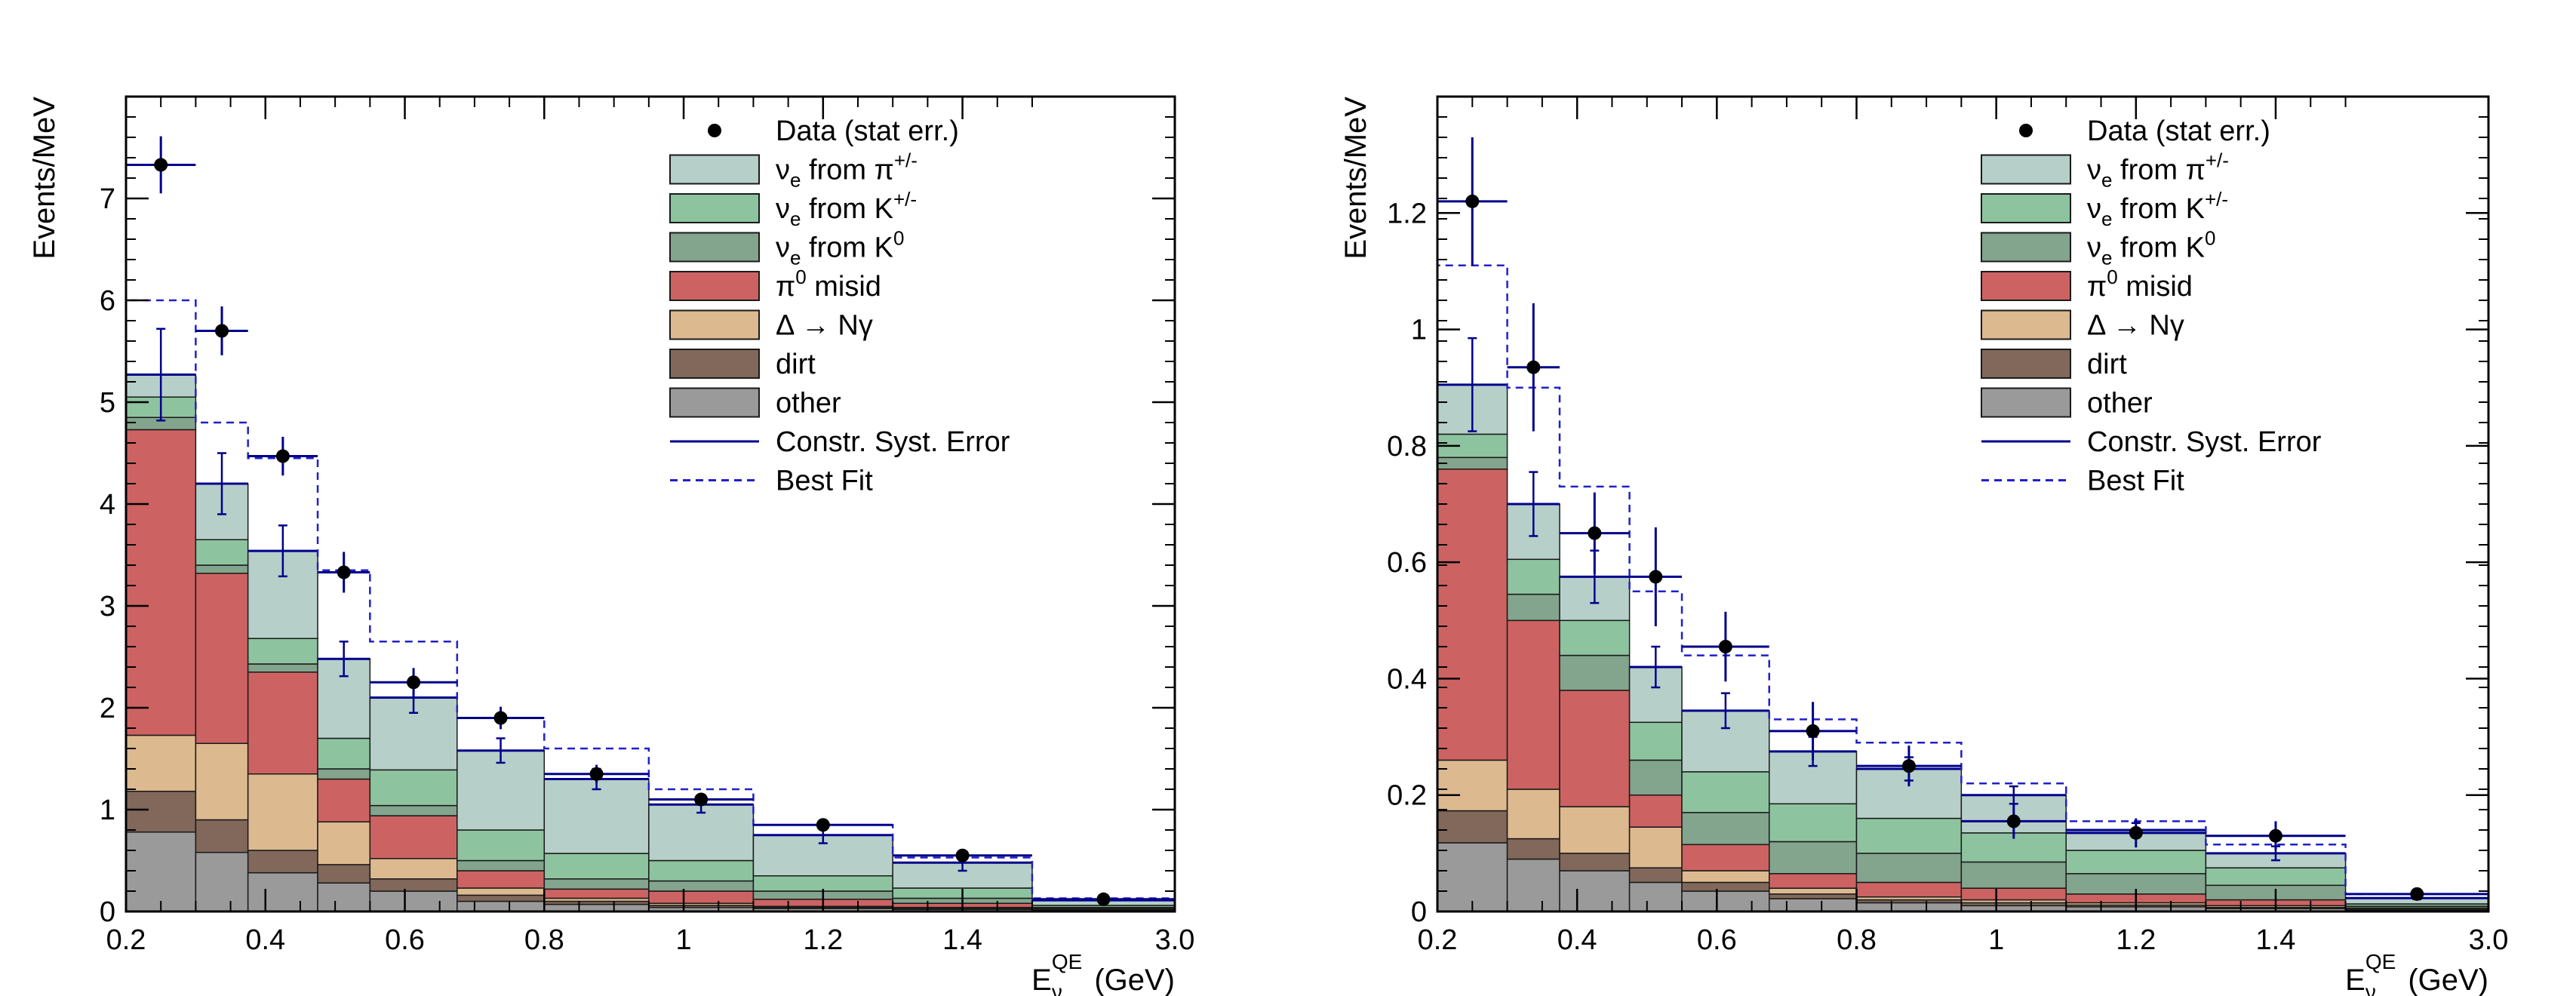 The width and height of the screenshot is (2576, 996). Describe the element at coordinates (265, 940) in the screenshot. I see `x-tick-label: 0.4` at that location.